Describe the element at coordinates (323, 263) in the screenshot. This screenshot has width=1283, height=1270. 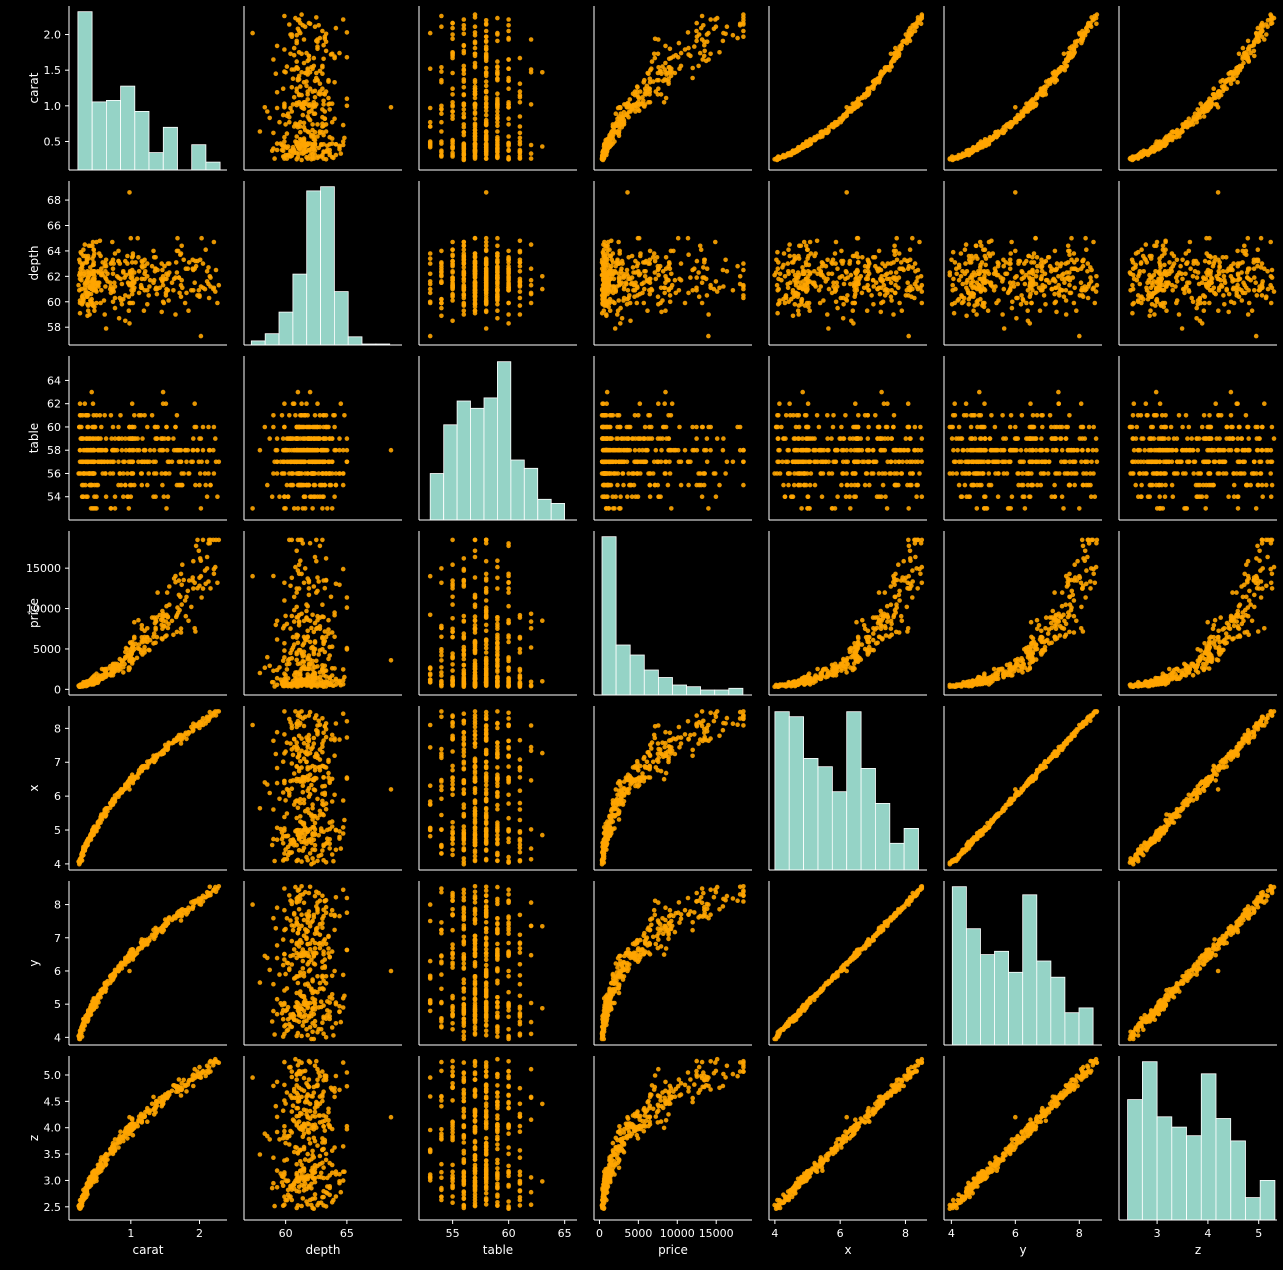
I see `panel-depth-vs-depth` at that location.